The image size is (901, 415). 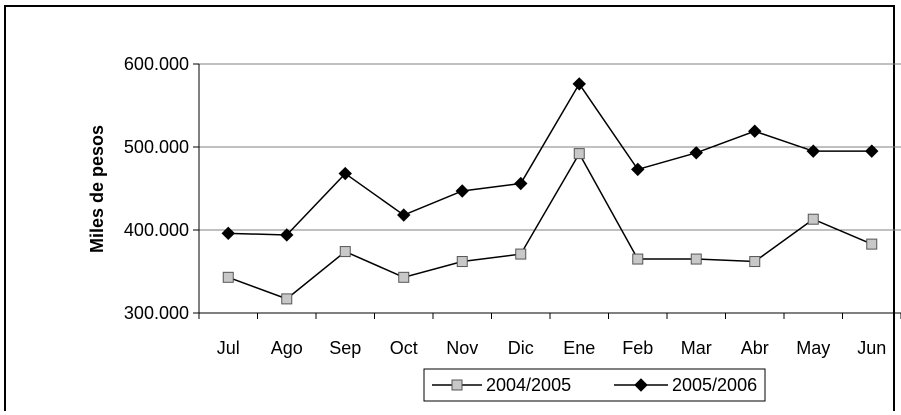 I want to click on x-tick-label: May, so click(x=813, y=348).